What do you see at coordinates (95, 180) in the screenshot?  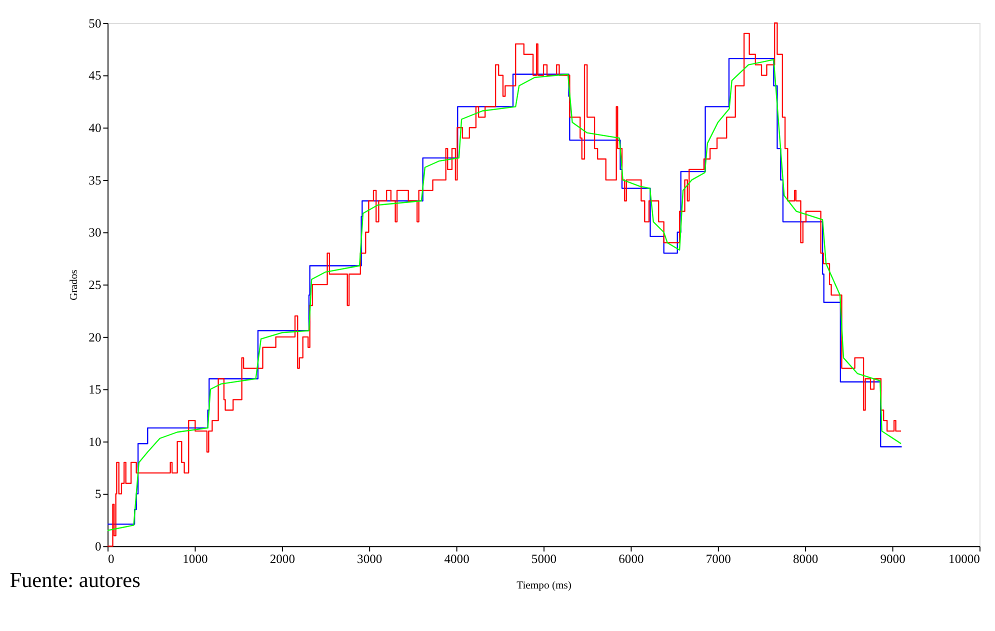 I see `y-tick-label: 35` at bounding box center [95, 180].